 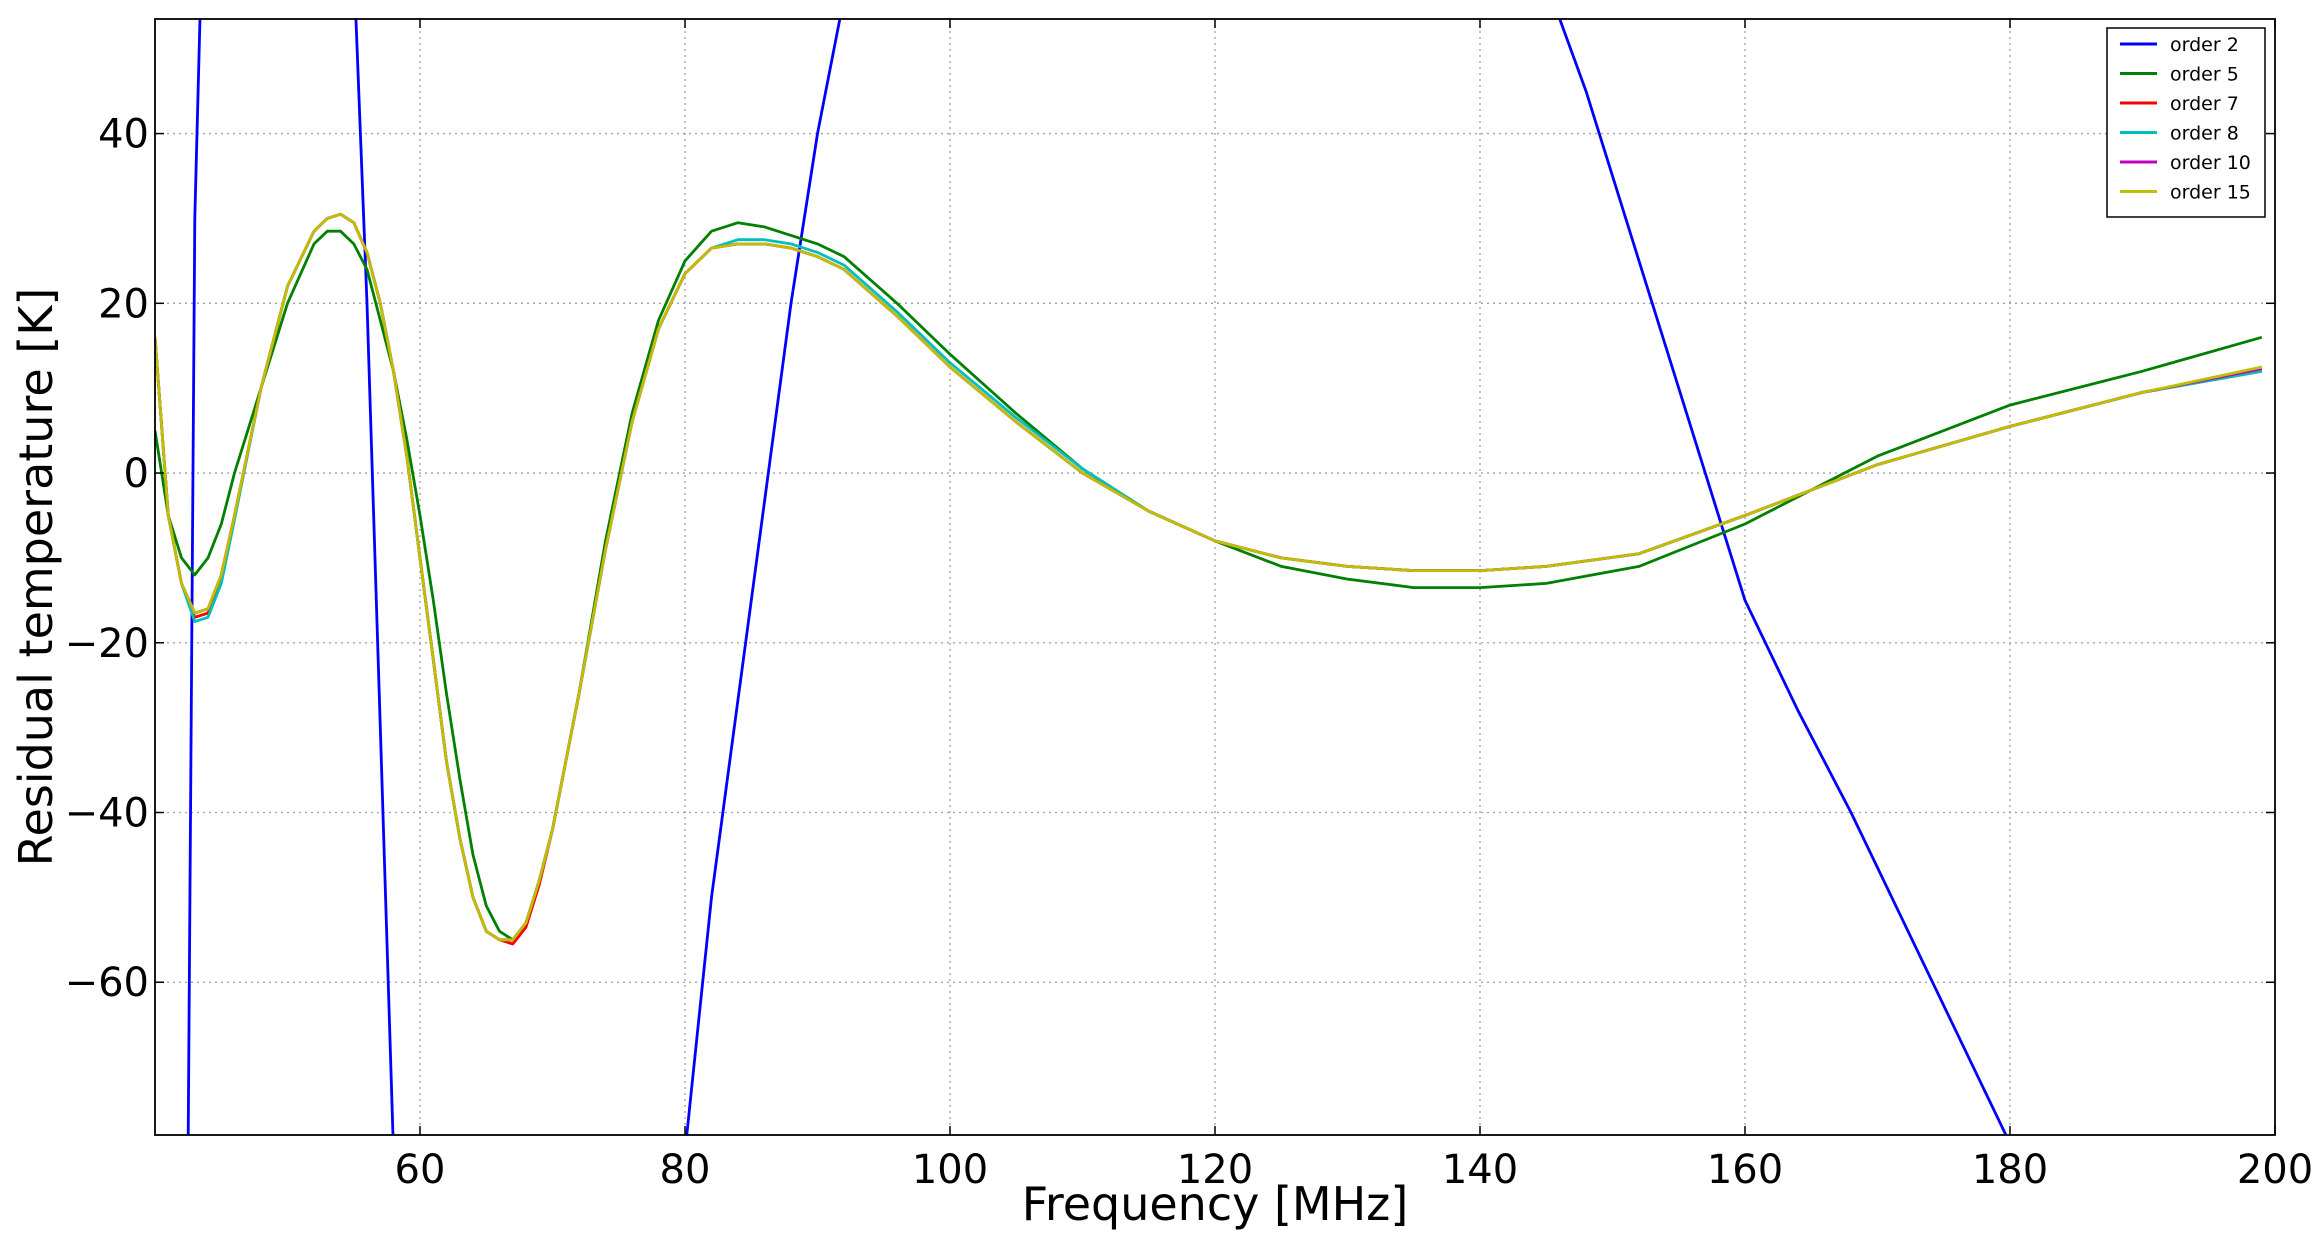 I want to click on y-tick-label: −60, so click(x=107, y=983).